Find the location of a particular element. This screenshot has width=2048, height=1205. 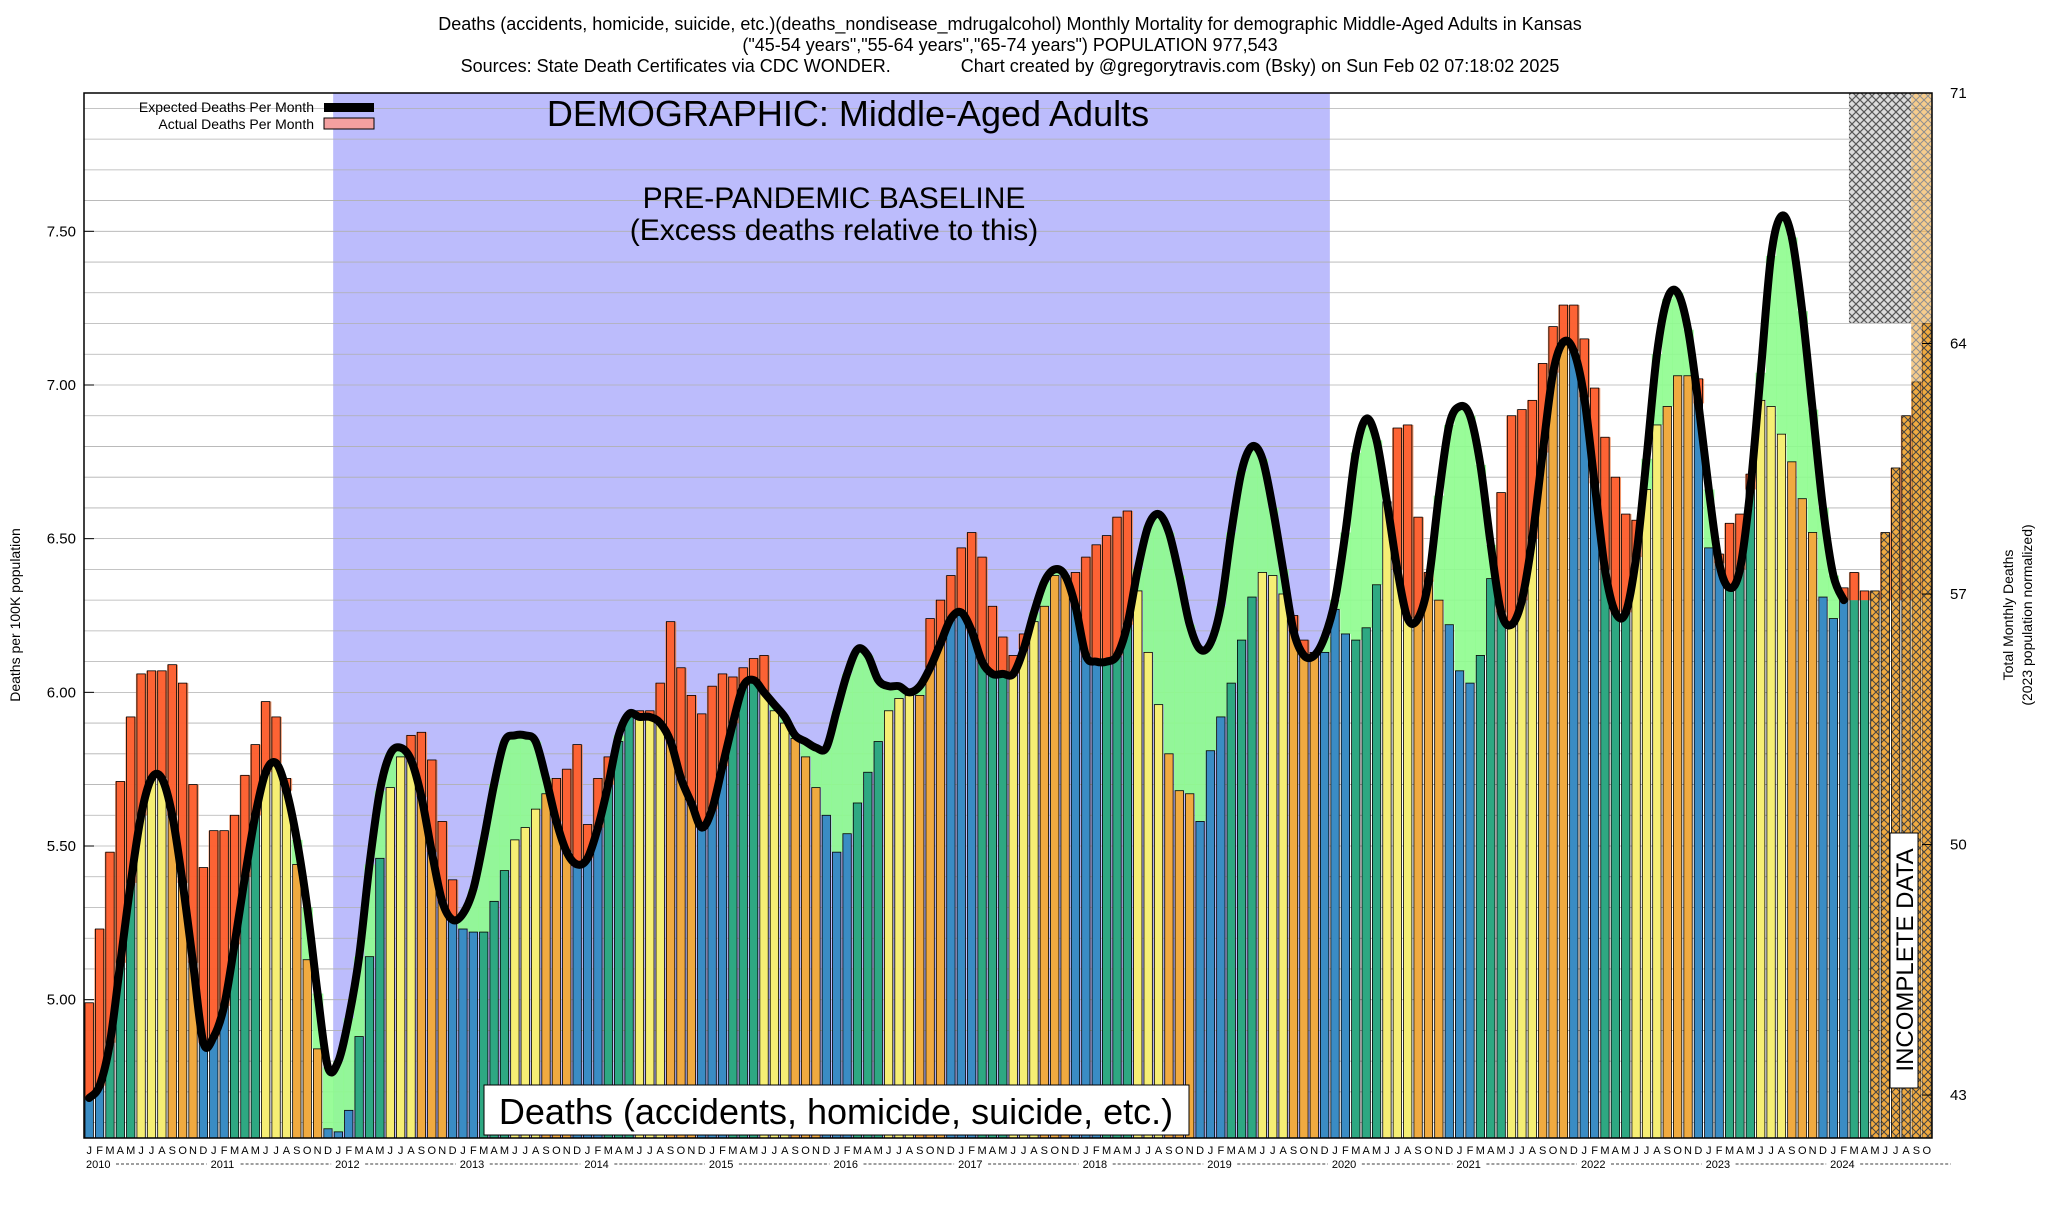

x-year-label: 2014 is located at coordinates (596, 1165).